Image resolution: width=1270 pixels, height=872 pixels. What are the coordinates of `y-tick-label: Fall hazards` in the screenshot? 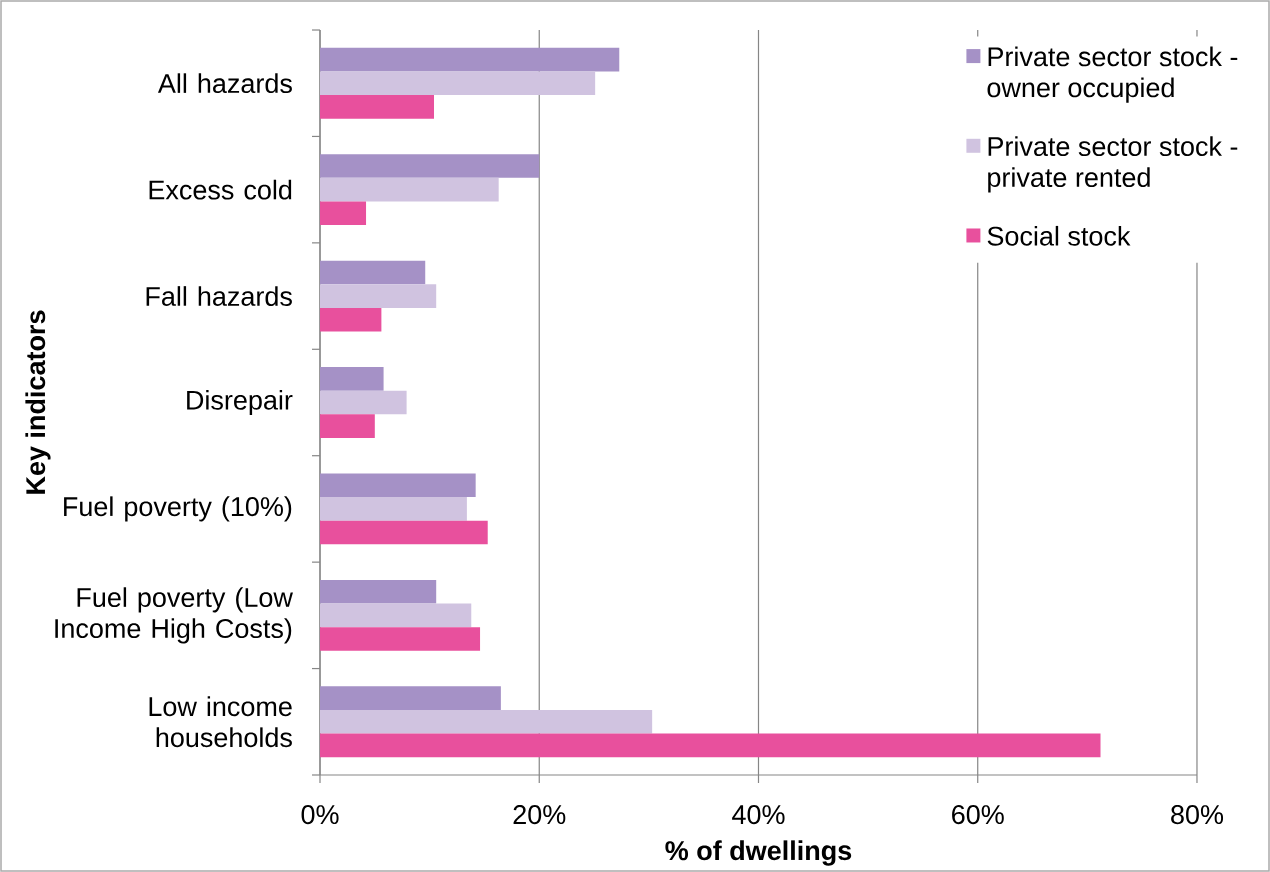 It's located at (219, 296).